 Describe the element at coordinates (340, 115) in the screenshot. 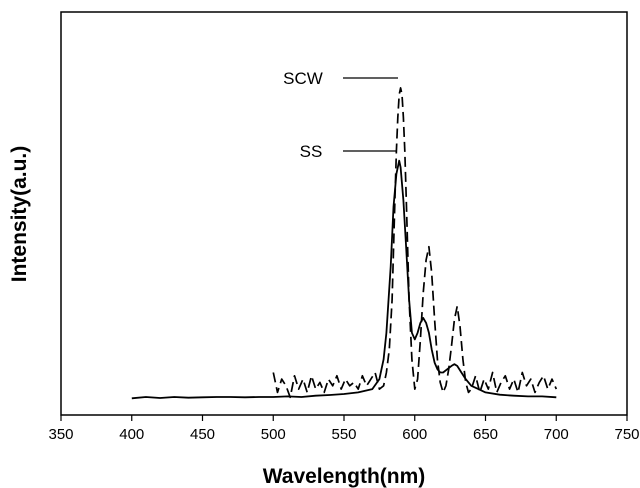

I see `legend: SCW SS` at that location.